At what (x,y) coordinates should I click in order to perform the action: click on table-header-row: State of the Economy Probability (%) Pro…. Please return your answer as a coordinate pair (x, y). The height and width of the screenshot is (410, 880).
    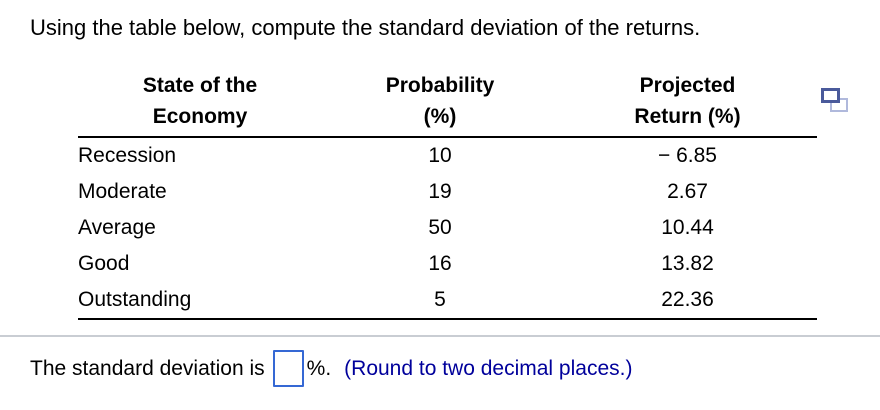
    Looking at the image, I should click on (447, 104).